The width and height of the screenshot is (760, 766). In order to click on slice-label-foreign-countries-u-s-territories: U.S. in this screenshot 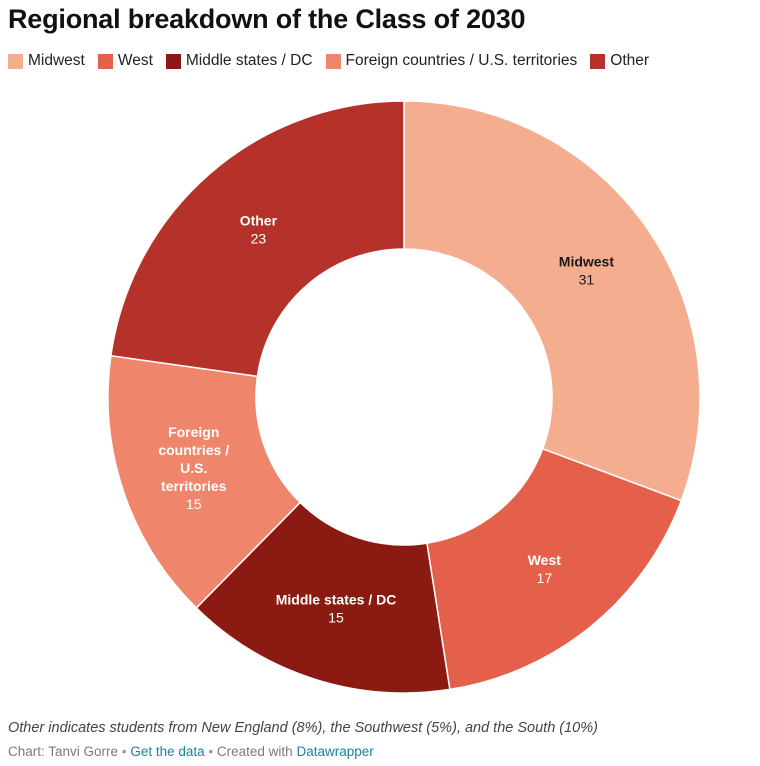, I will do `click(193, 468)`.